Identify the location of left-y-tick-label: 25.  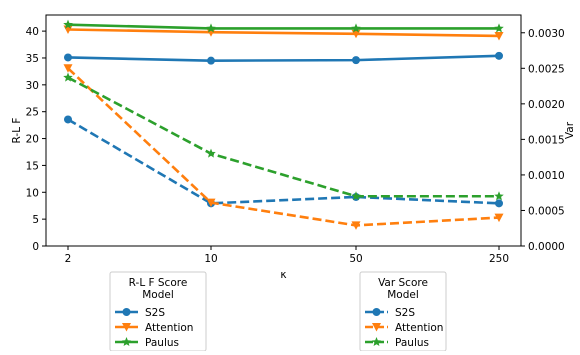
(32, 113).